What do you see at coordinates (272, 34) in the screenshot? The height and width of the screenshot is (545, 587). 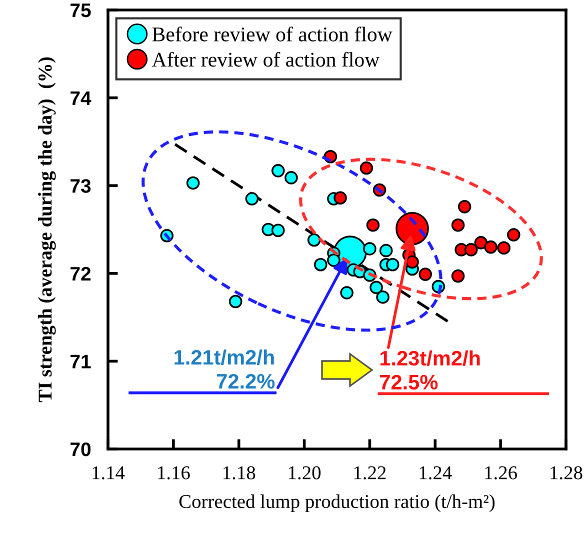 I see `legend-label: Before review of action flow` at bounding box center [272, 34].